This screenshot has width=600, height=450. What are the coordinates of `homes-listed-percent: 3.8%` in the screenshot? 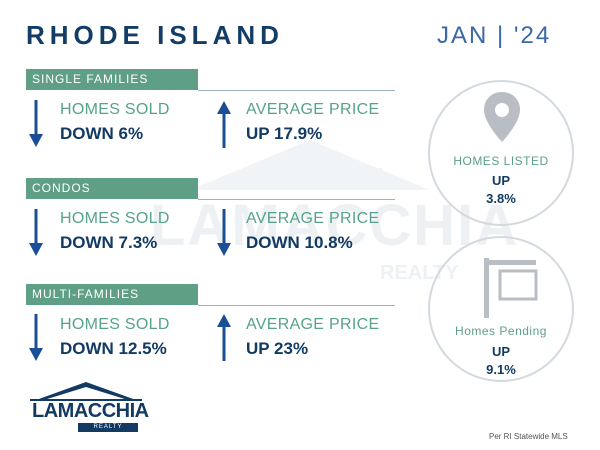 It's located at (501, 198).